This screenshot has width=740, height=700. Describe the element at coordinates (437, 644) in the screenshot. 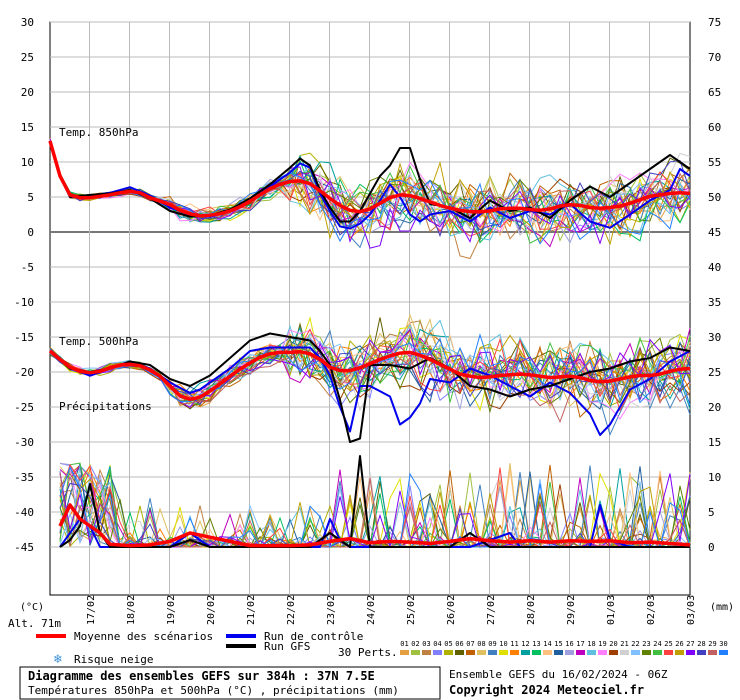

I see `pert-legend-label: 04` at that location.